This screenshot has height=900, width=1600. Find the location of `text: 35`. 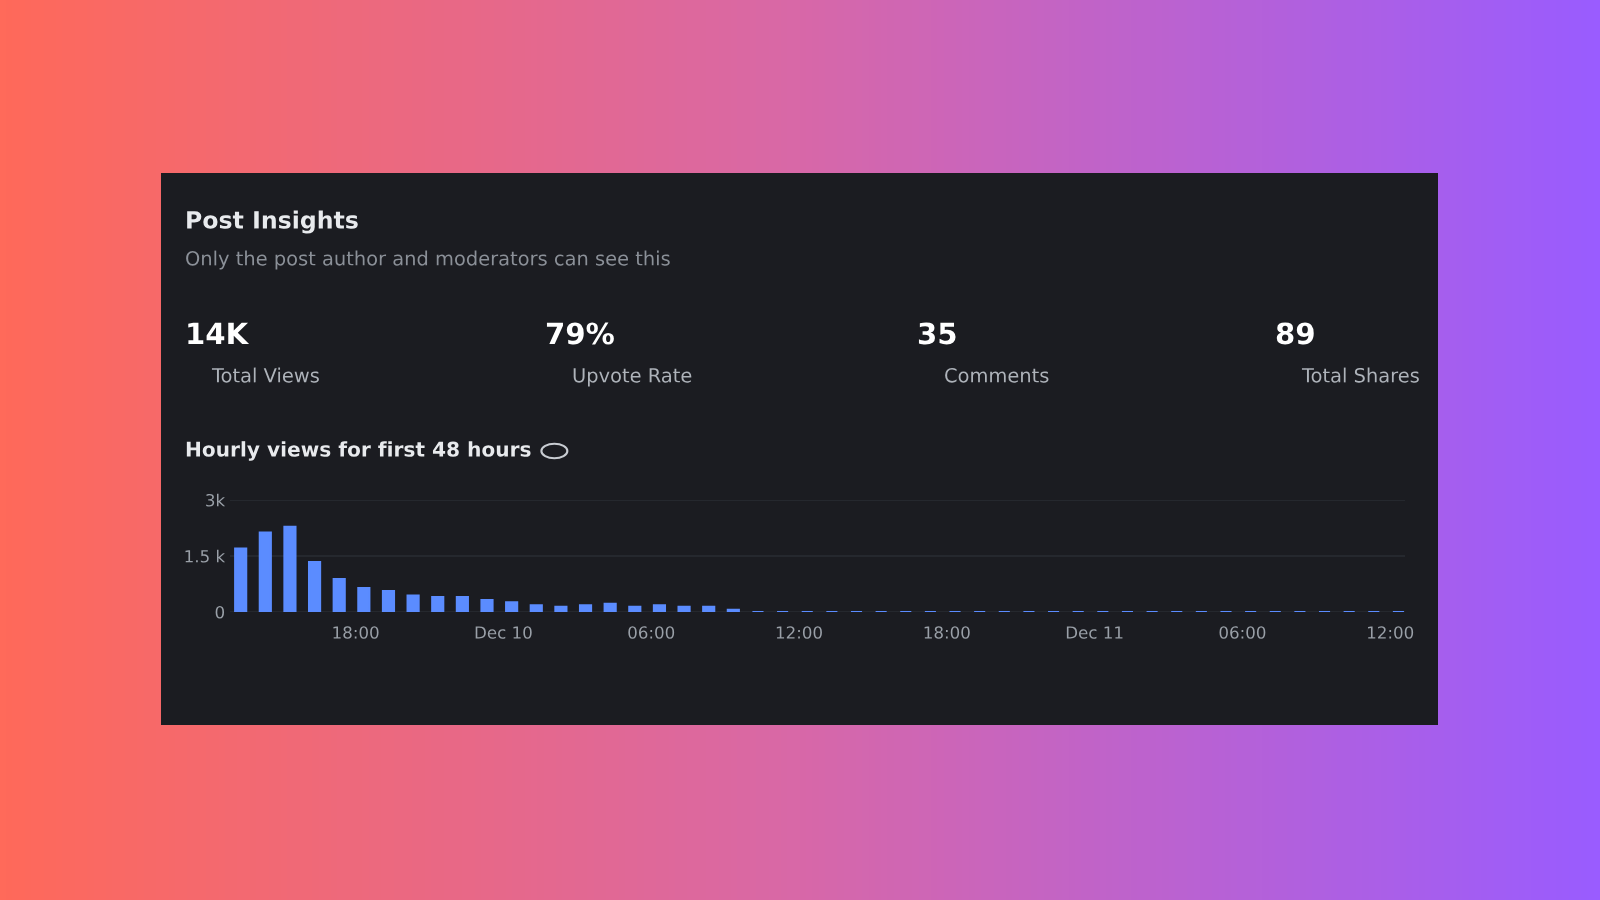

text: 35 is located at coordinates (937, 333).